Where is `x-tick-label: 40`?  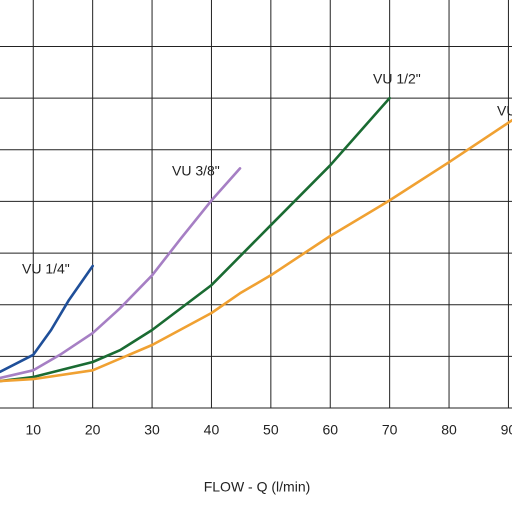 x-tick-label: 40 is located at coordinates (212, 430).